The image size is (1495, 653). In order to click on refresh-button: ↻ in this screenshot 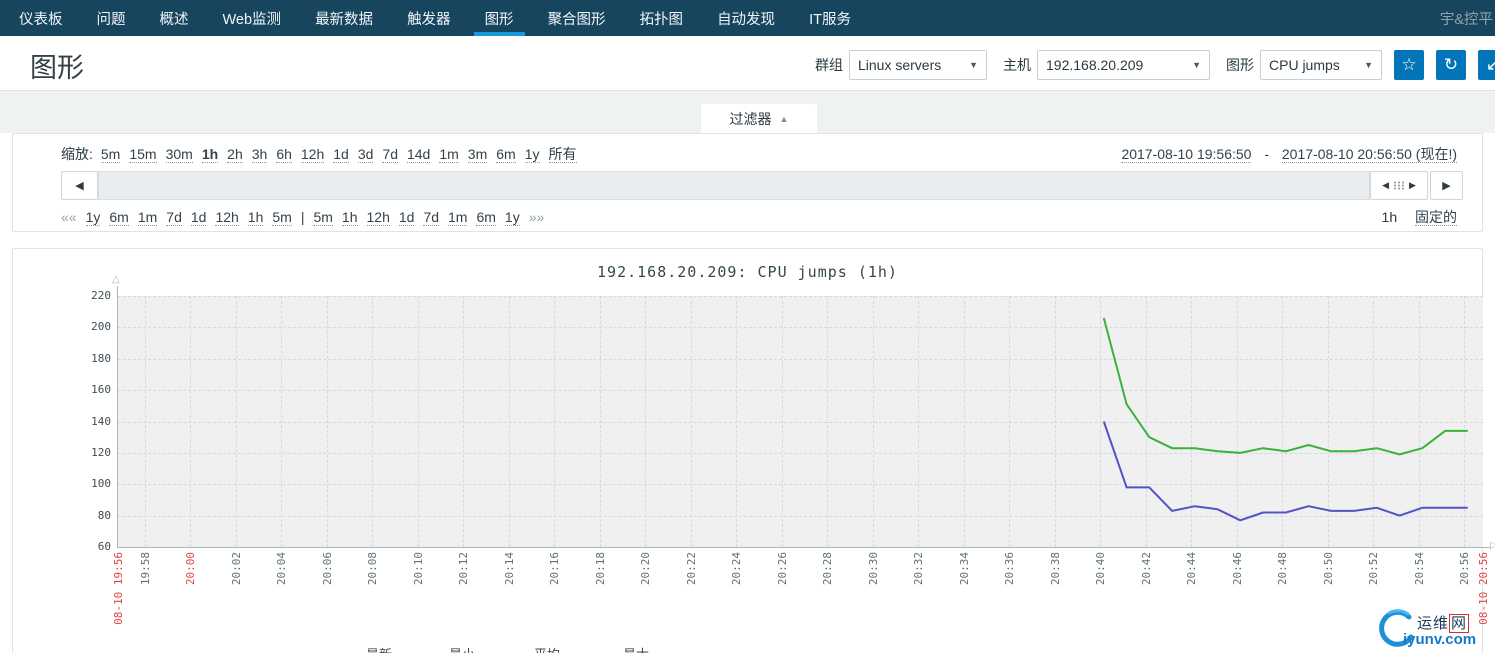, I will do `click(1451, 65)`.